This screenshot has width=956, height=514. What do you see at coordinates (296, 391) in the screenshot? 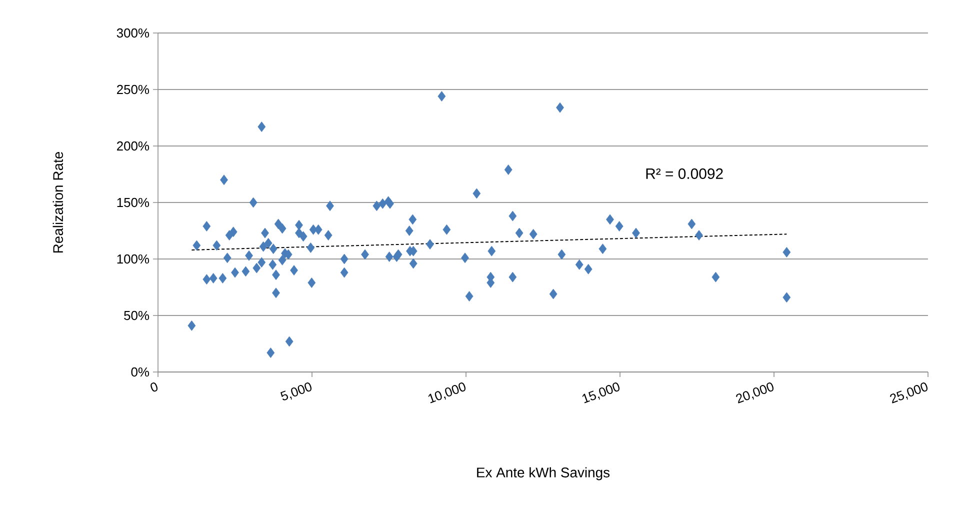
I see `x-tick-label: 5,000` at bounding box center [296, 391].